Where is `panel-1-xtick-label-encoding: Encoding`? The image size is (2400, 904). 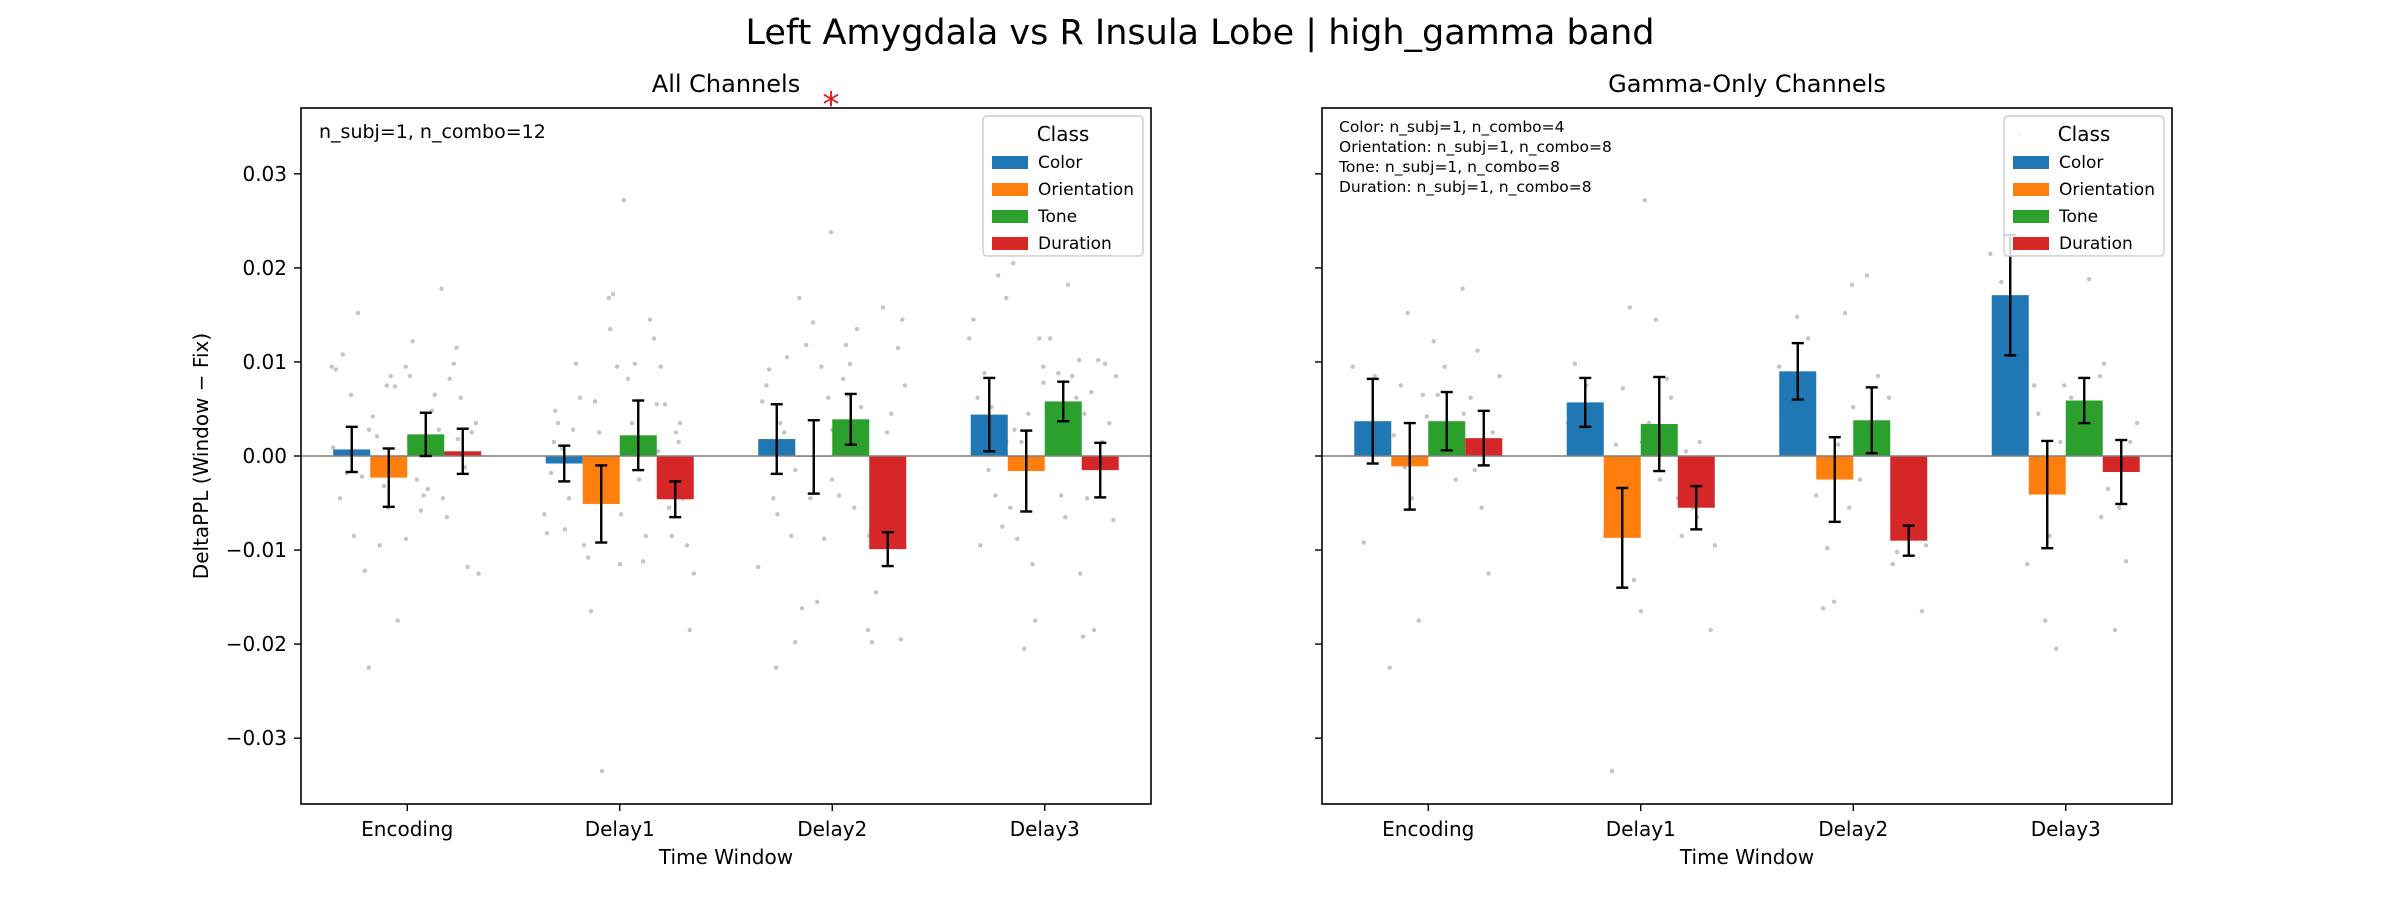 panel-1-xtick-label-encoding: Encoding is located at coordinates (407, 829).